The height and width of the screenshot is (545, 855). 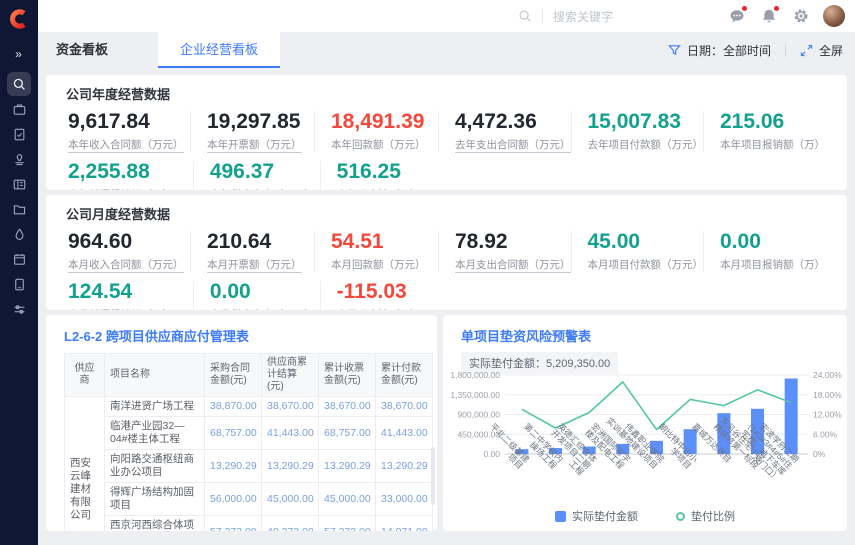 What do you see at coordinates (772, 265) in the screenshot?
I see `kpi-label-text: 本月项目报销额（万）` at bounding box center [772, 265].